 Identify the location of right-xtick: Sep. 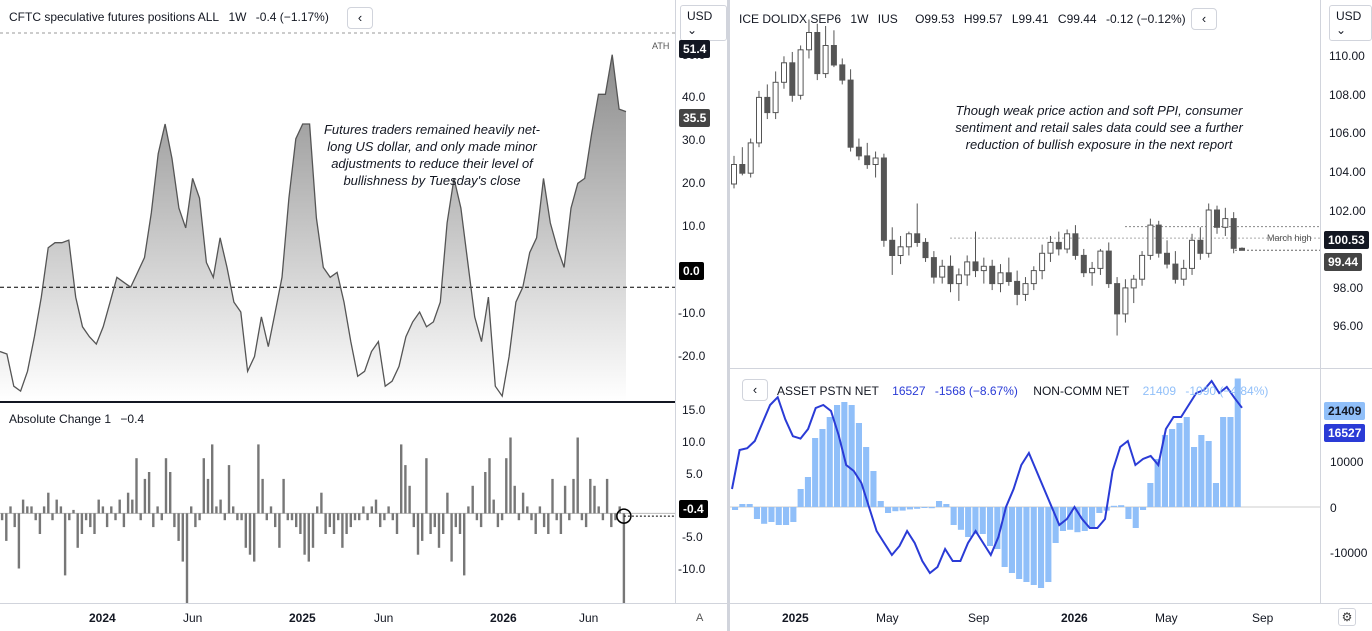
(979, 618).